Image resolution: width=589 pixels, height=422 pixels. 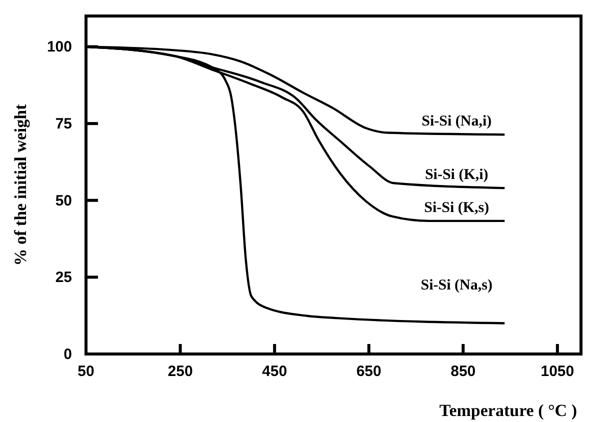 What do you see at coordinates (63, 124) in the screenshot?
I see `y-tick-label: 75` at bounding box center [63, 124].